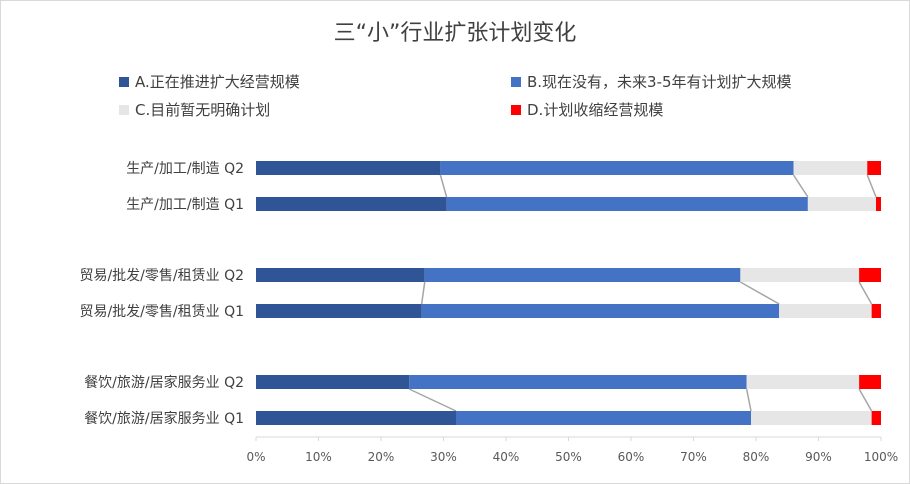 The width and height of the screenshot is (910, 484). Describe the element at coordinates (381, 457) in the screenshot. I see `x-tick-label: 20%` at that location.